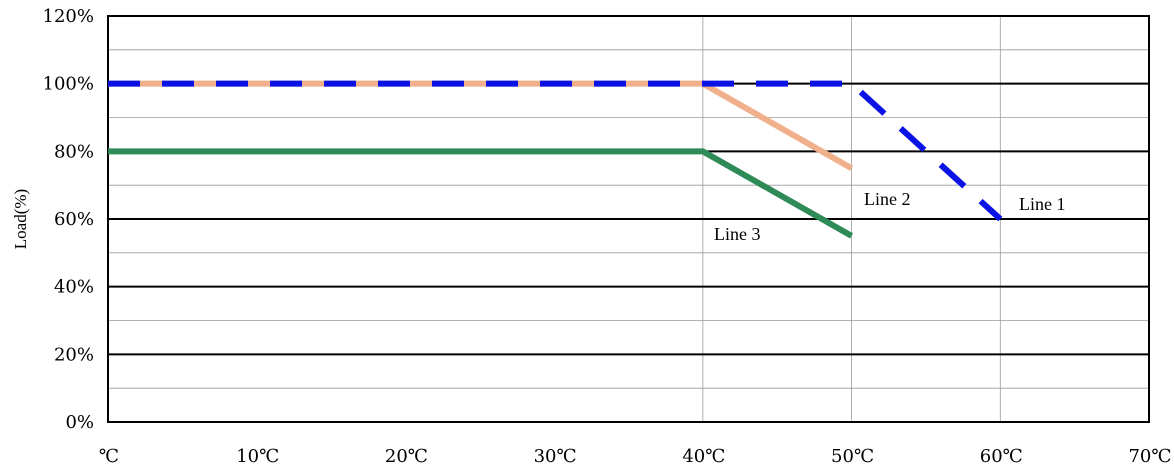 The height and width of the screenshot is (469, 1174). Describe the element at coordinates (555, 456) in the screenshot. I see `x-tick-label: 30℃` at that location.